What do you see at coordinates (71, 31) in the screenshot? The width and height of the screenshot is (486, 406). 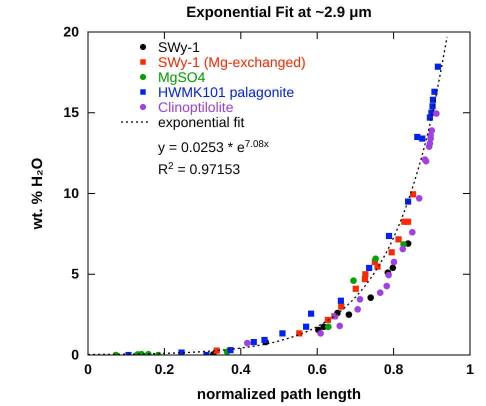 I see `y-tick-label: 20` at bounding box center [71, 31].